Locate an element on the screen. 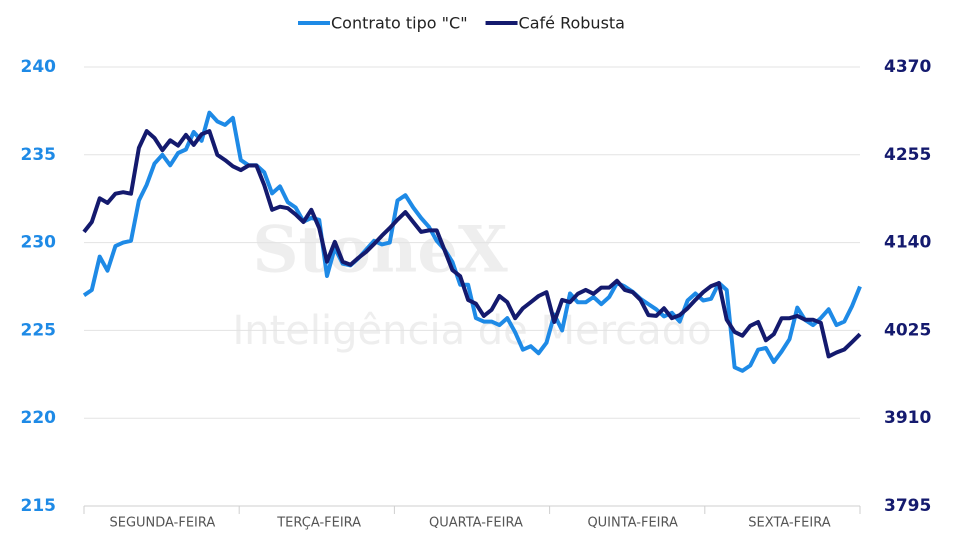 The width and height of the screenshot is (954, 549). y2-tick-label: 4370 is located at coordinates (907, 67).